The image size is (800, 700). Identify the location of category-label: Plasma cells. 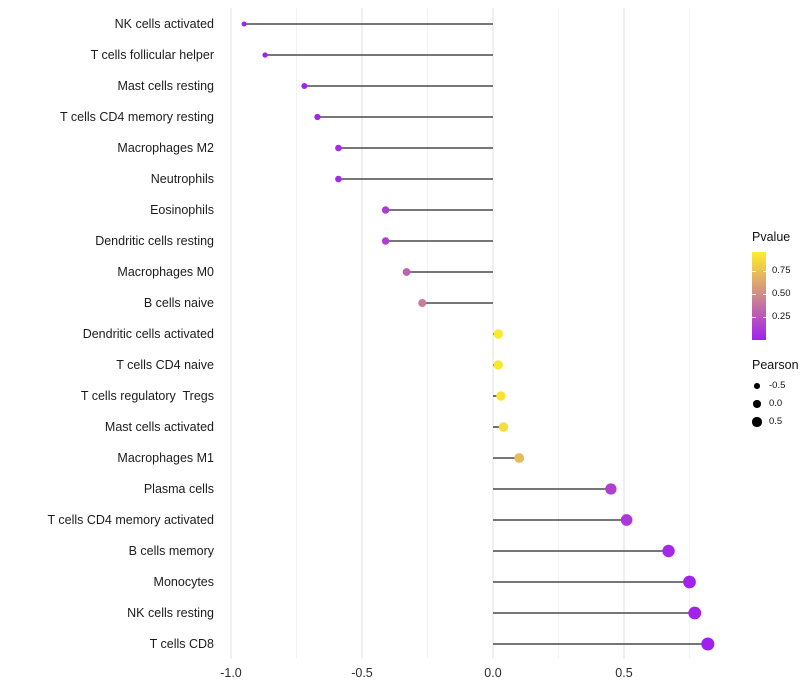
(178, 489).